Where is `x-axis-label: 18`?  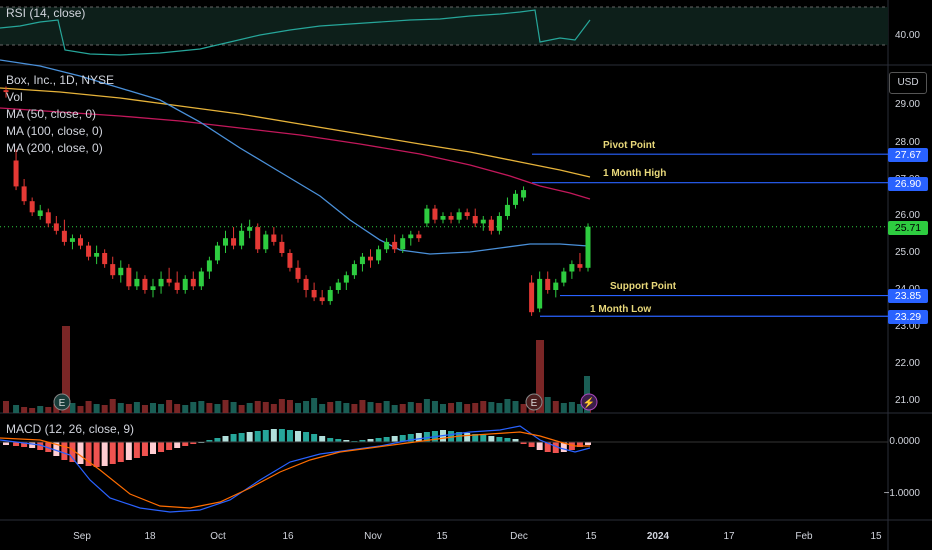 x-axis-label: 18 is located at coordinates (150, 536).